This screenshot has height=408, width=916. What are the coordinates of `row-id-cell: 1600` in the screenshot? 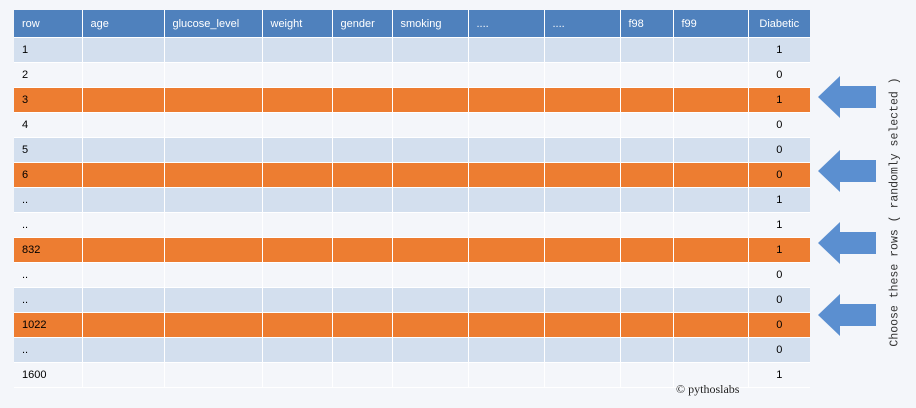 It's located at (48, 375).